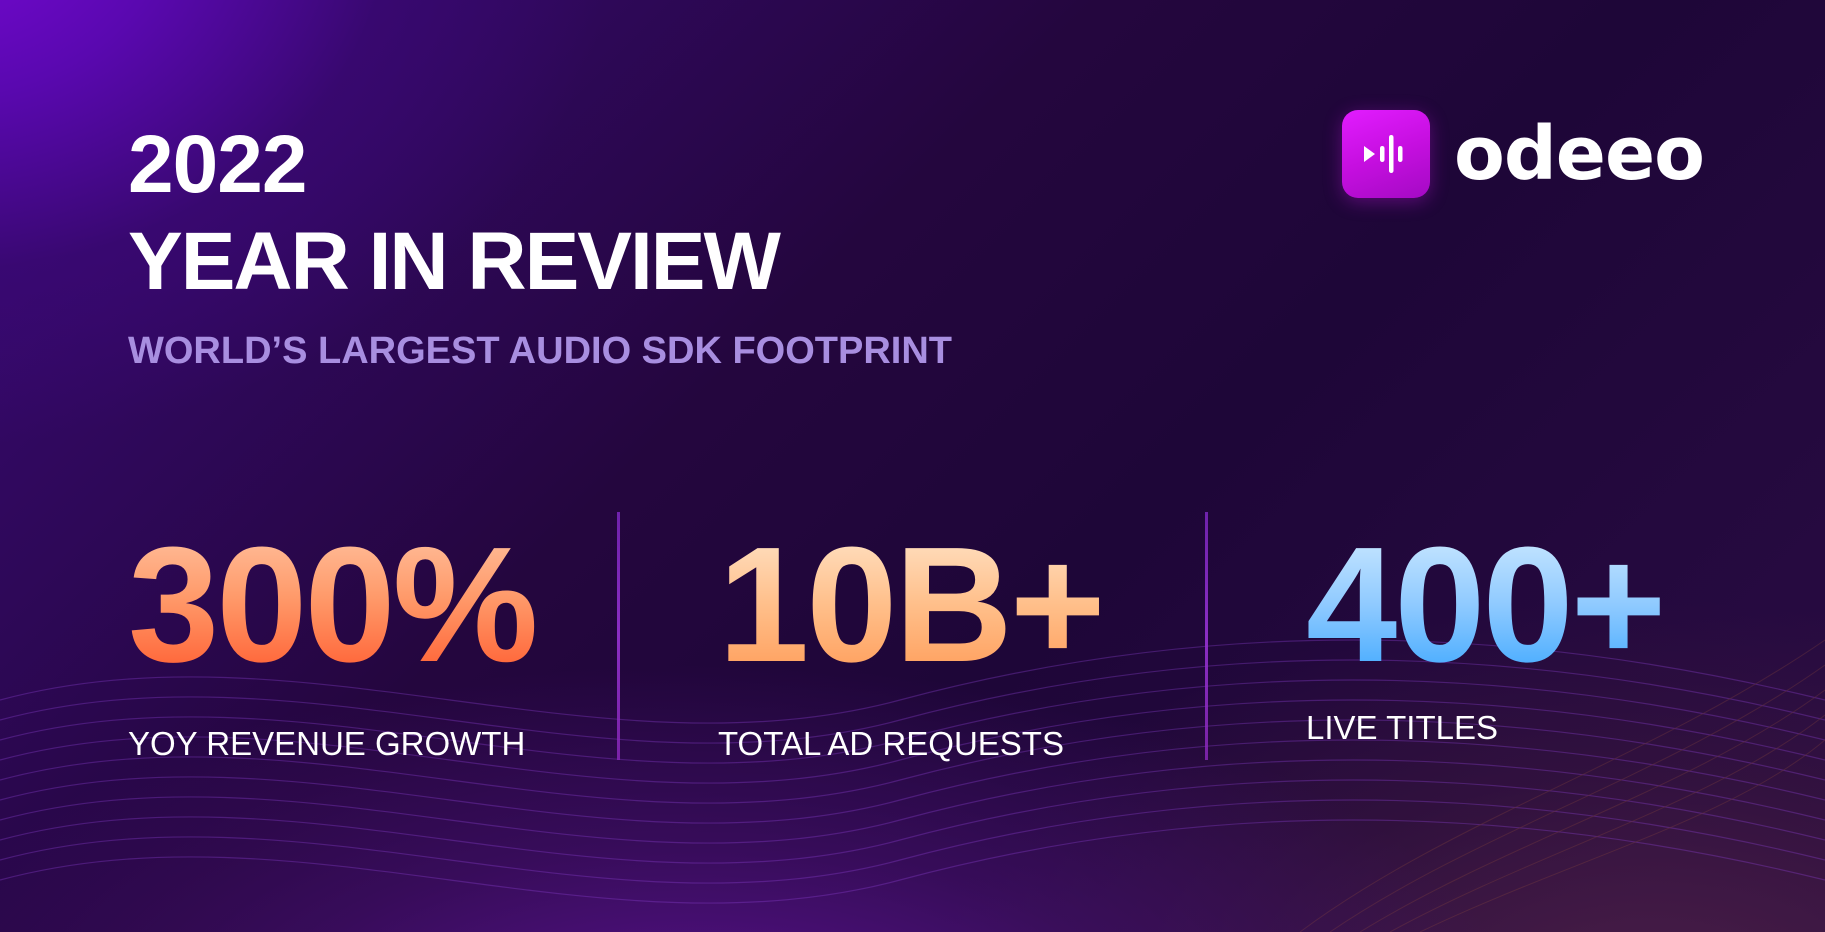 The image size is (1825, 932). I want to click on stat-ad-requests: 10B+ TOTAL AD REQUESTS, so click(912, 638).